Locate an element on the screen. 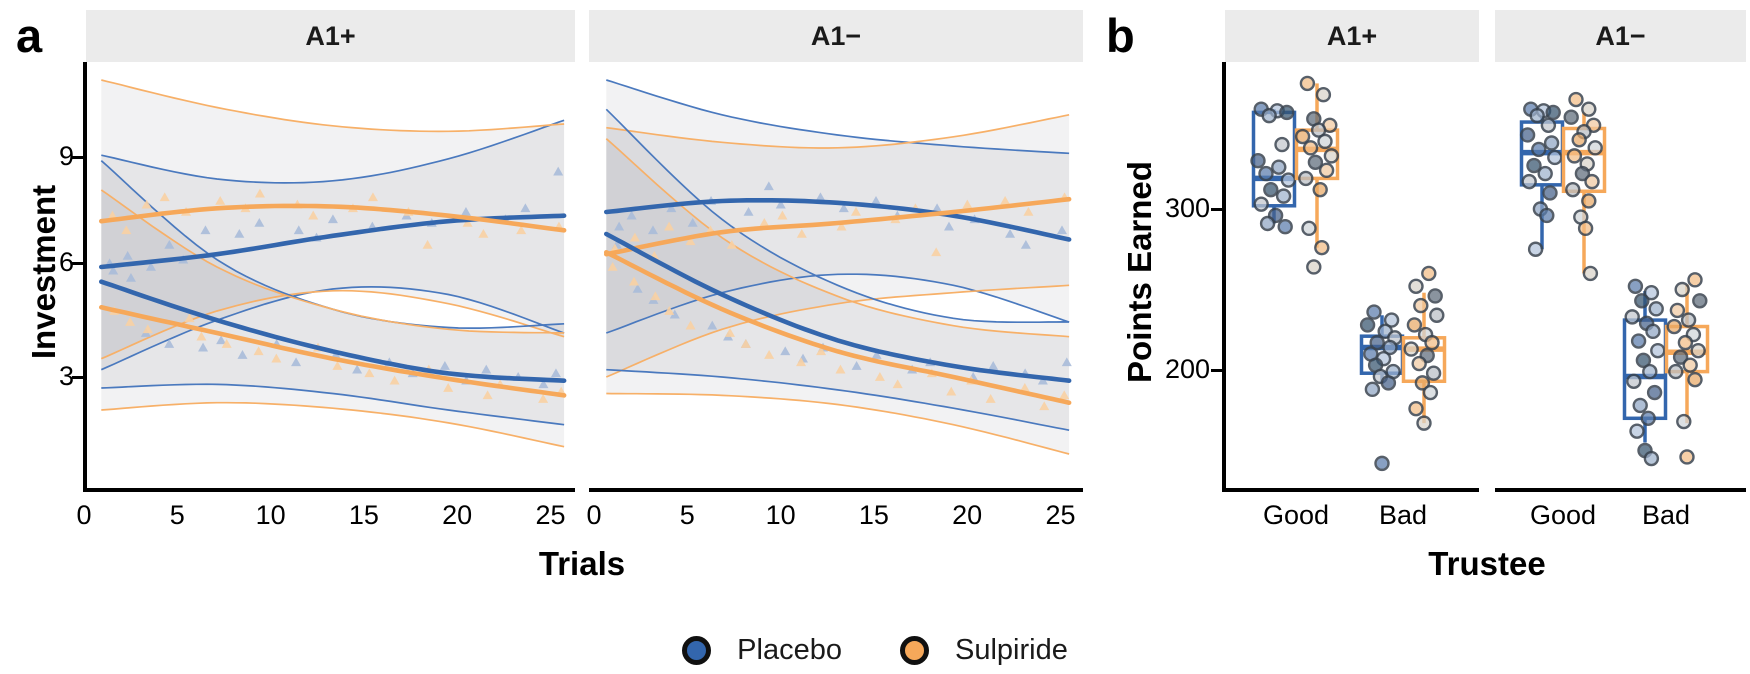 This screenshot has height=674, width=1750. ci-lower-placebo-bad is located at coordinates (333, 404).